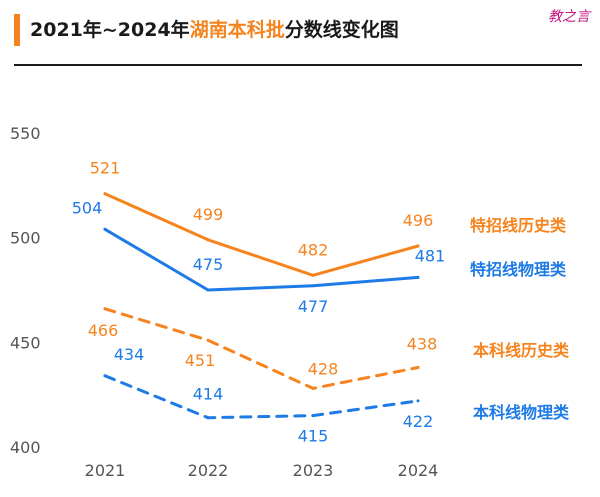  What do you see at coordinates (418, 220) in the screenshot?
I see `data-label: 496` at bounding box center [418, 220].